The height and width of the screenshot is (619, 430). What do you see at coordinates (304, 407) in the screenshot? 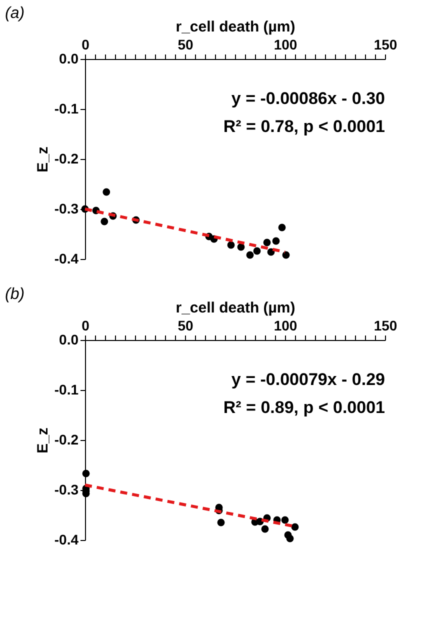
I see `annotation: R² = 0.89, p < 0.0001` at bounding box center [304, 407].